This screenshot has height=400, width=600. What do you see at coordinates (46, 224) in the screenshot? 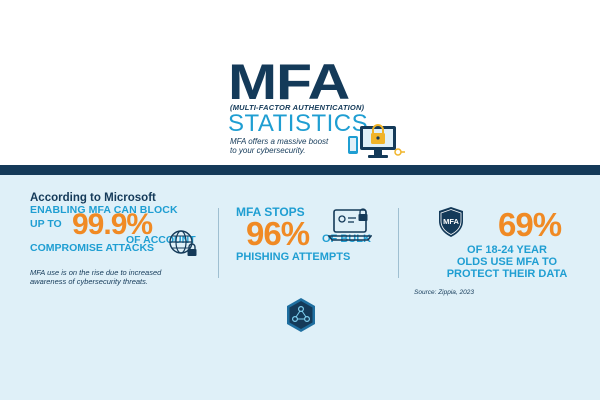
I see `stat-prefix: UP TO` at bounding box center [46, 224].